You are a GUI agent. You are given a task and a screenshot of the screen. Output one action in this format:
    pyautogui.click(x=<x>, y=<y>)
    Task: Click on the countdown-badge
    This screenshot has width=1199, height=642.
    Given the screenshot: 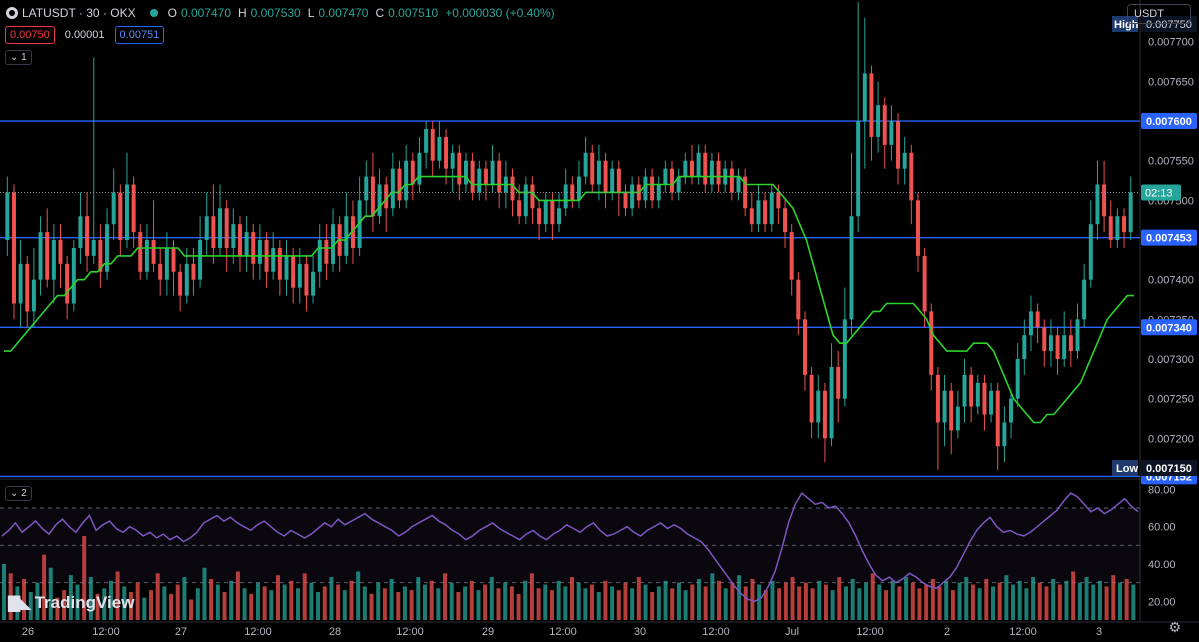 What is the action you would take?
    pyautogui.click(x=1161, y=192)
    